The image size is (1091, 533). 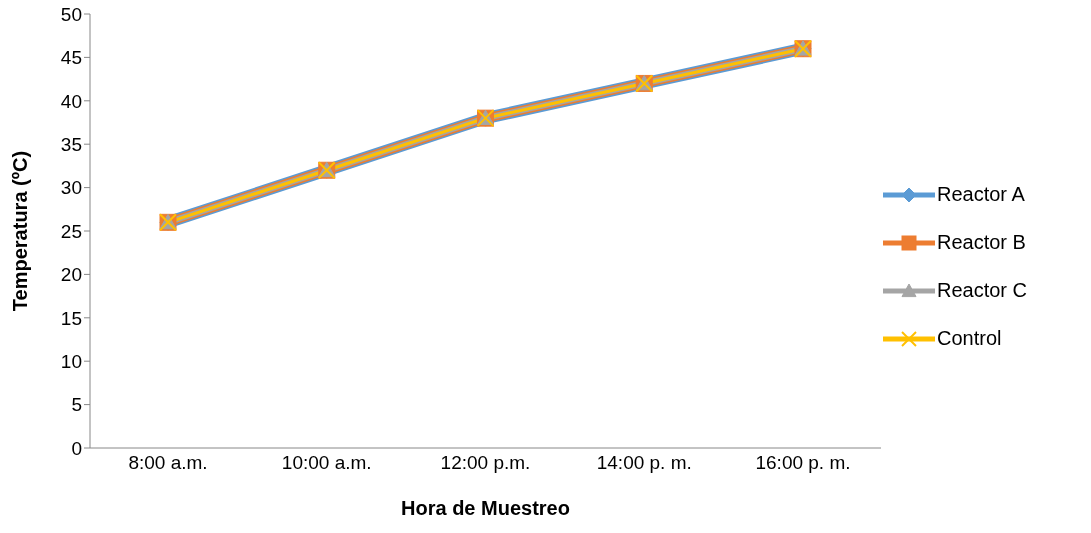 What do you see at coordinates (71, 58) in the screenshot?
I see `y-tick-label: 45` at bounding box center [71, 58].